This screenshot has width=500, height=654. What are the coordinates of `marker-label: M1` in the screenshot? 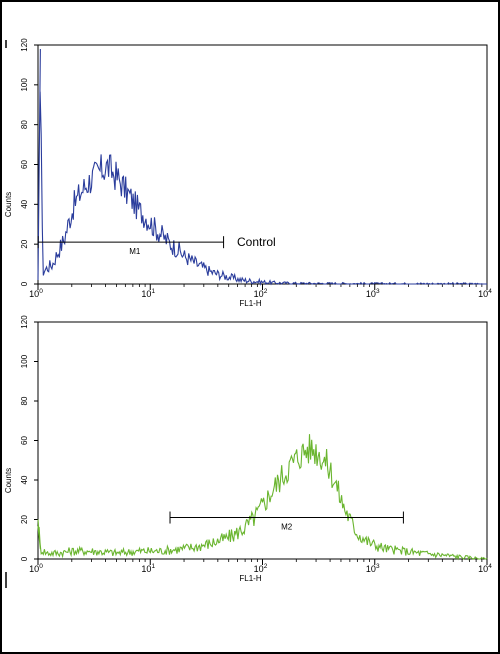 It's located at (135, 251).